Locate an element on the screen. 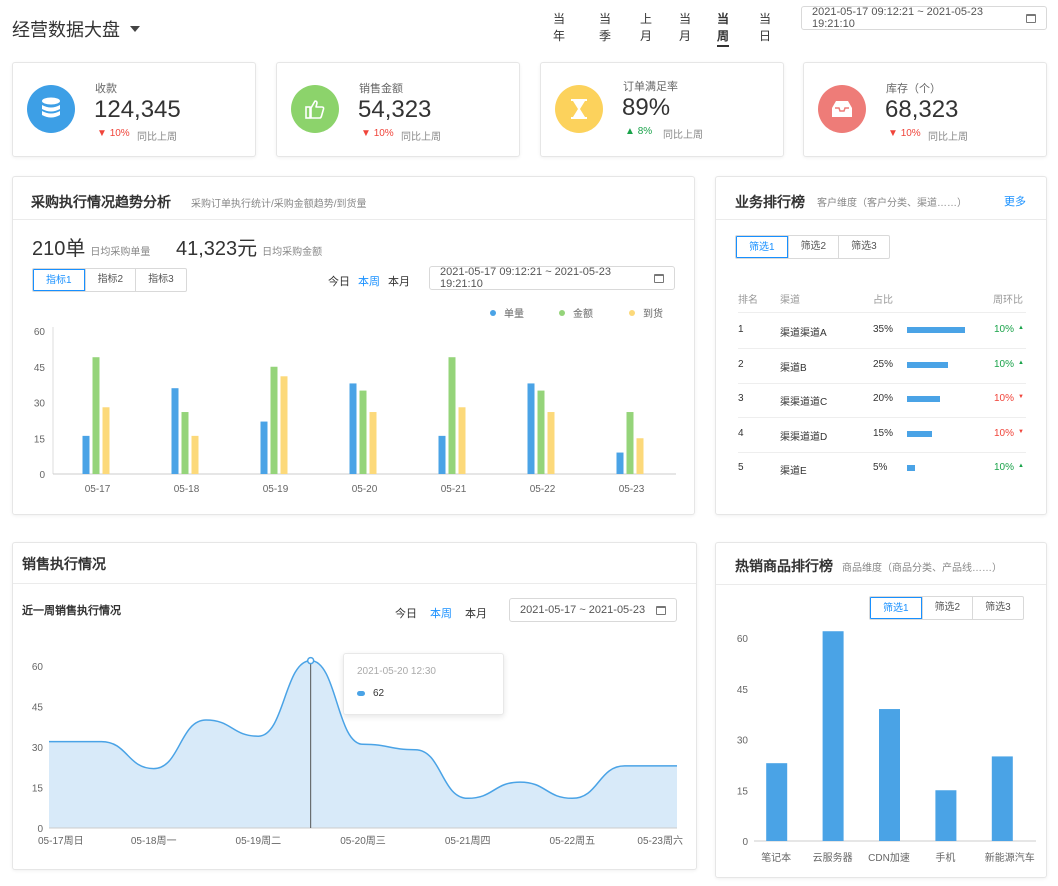  kpi-delta: ▲ 8% is located at coordinates (638, 131).